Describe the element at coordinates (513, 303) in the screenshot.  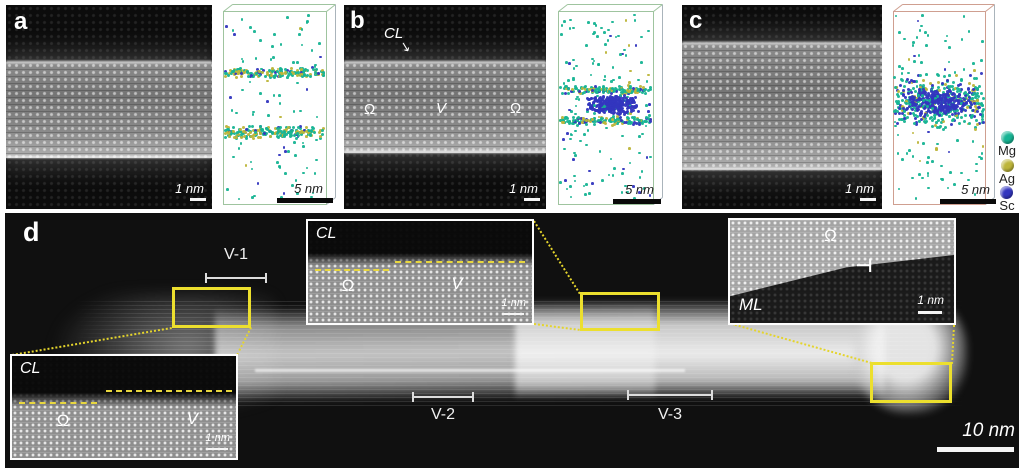
I see `inset-middle-scale-label: 1 nm` at that location.